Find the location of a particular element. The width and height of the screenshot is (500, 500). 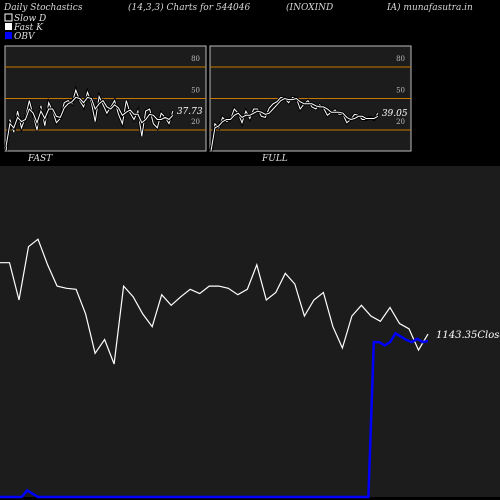

legend-swatch-slow-d is located at coordinates (8, 17).